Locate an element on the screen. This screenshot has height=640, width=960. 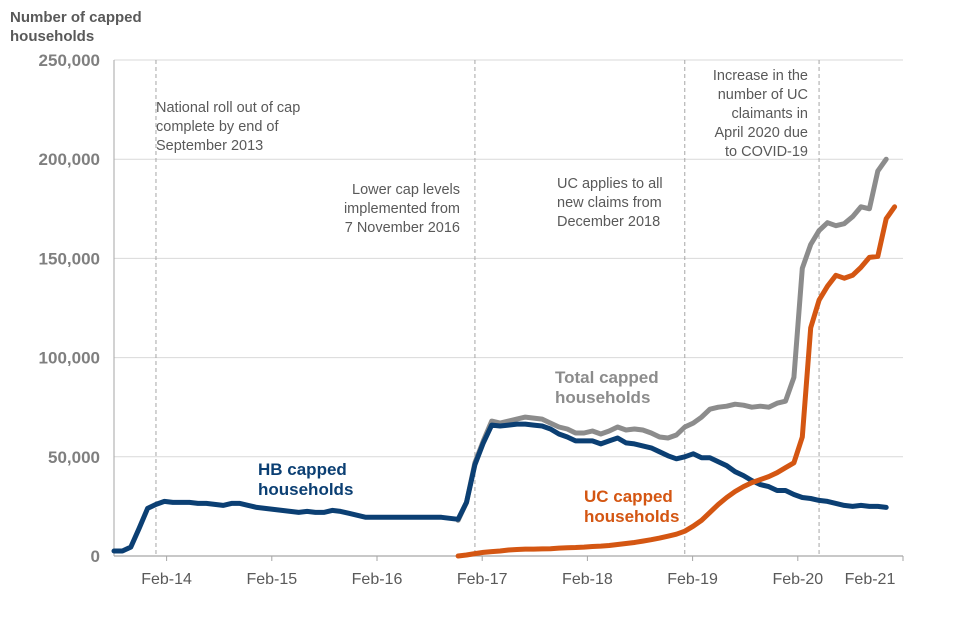
y-tick-label: 100,000 is located at coordinates (69, 358).